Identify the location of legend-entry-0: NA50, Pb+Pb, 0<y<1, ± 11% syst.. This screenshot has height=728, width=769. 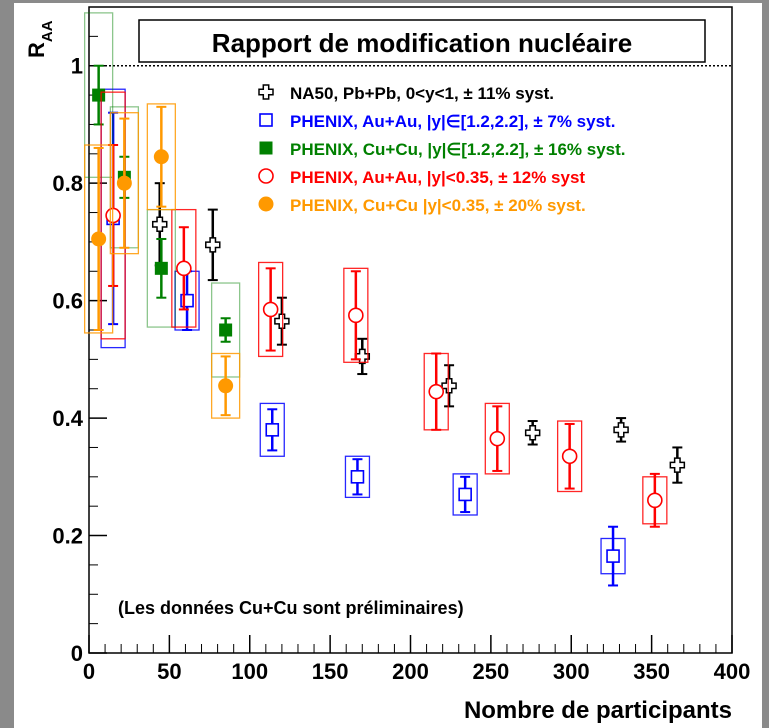
(406, 93).